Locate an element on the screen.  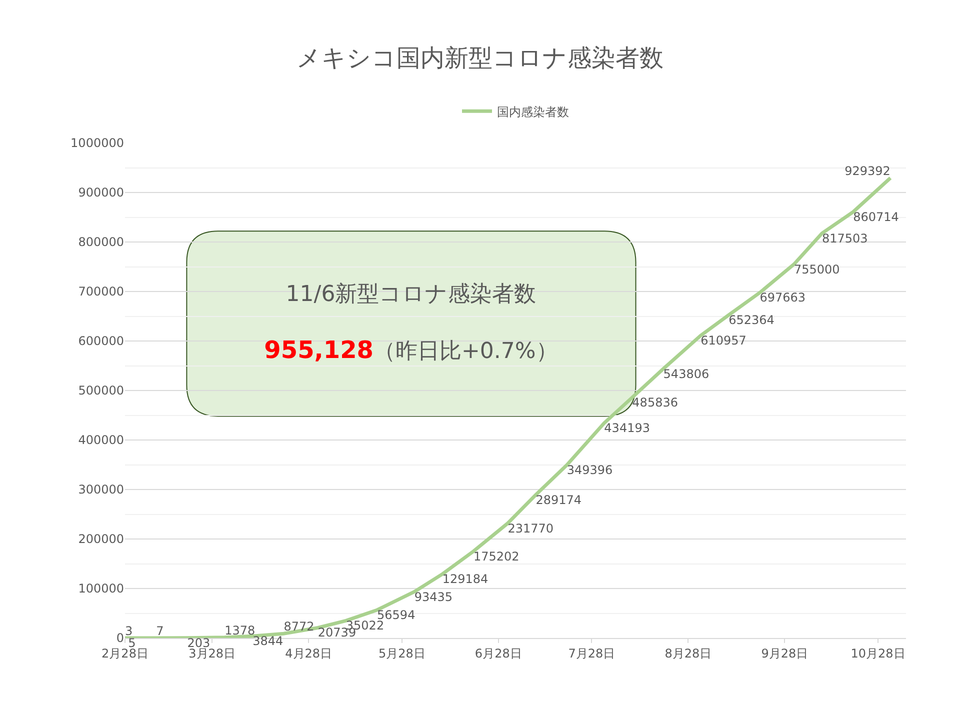
data-label: 652364 is located at coordinates (751, 320).